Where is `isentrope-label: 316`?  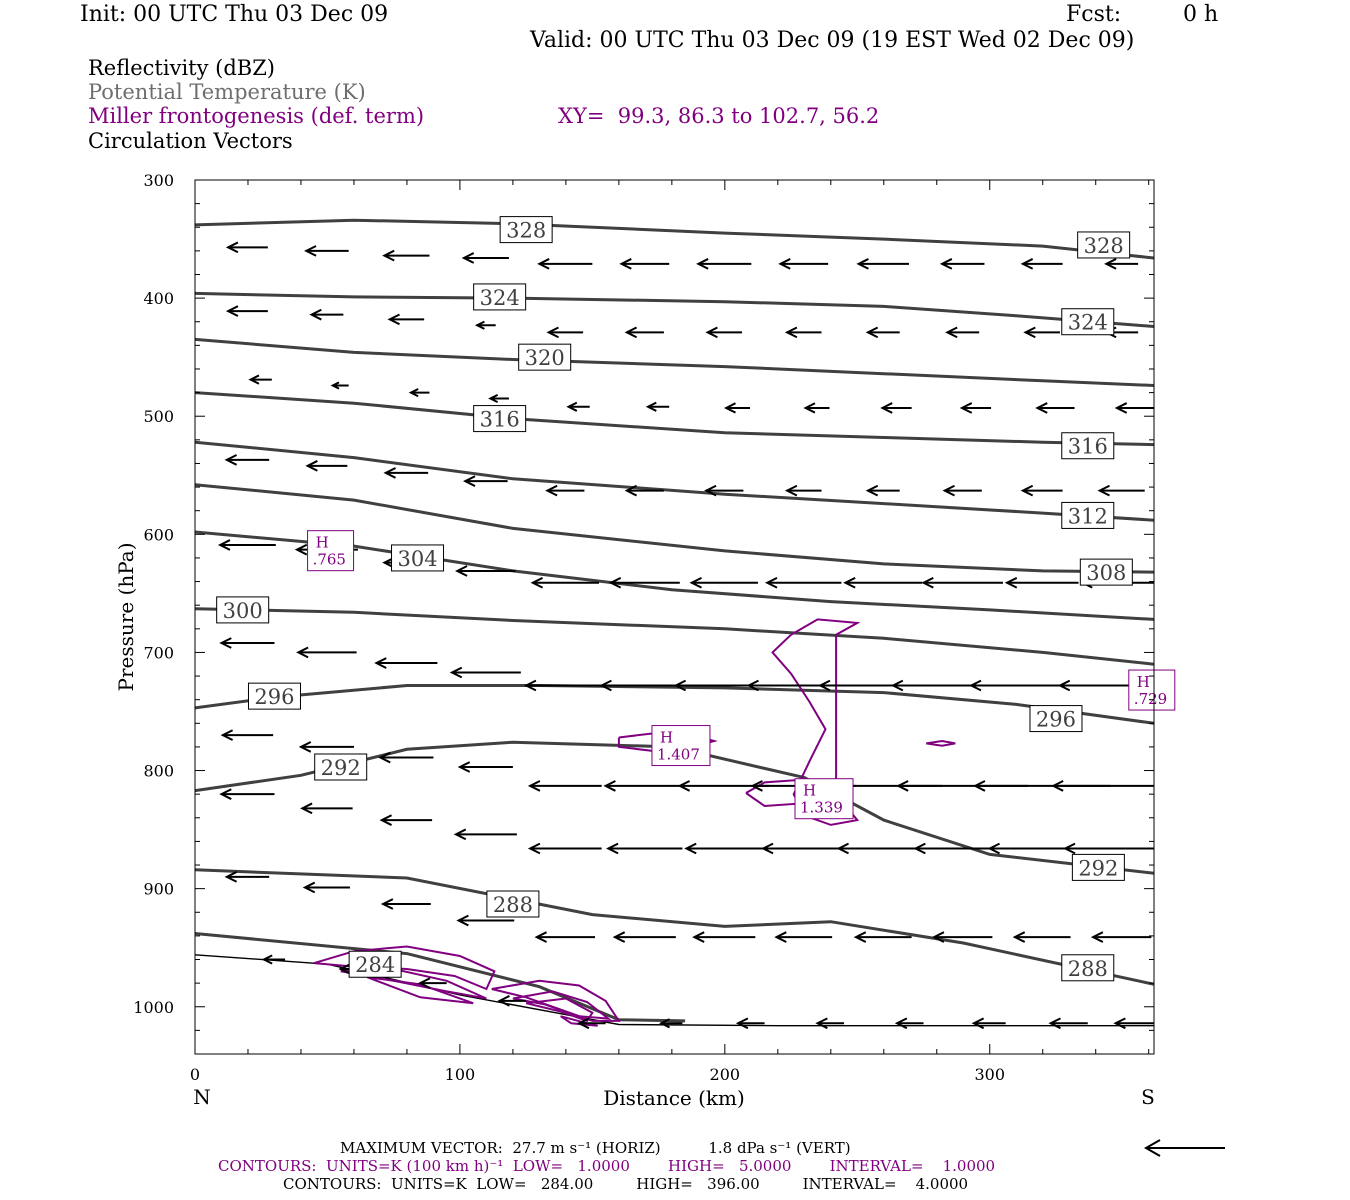 isentrope-label: 316 is located at coordinates (1088, 447).